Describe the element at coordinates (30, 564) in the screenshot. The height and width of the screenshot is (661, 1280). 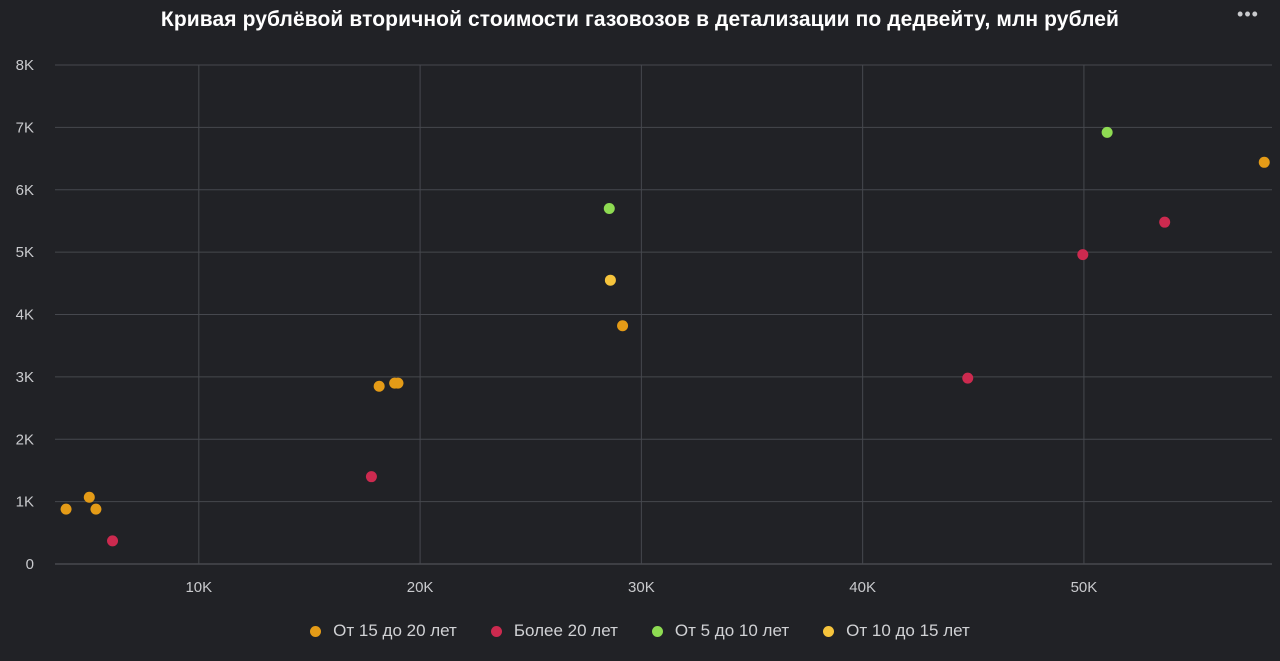
I see `y-tick-label: 0` at that location.